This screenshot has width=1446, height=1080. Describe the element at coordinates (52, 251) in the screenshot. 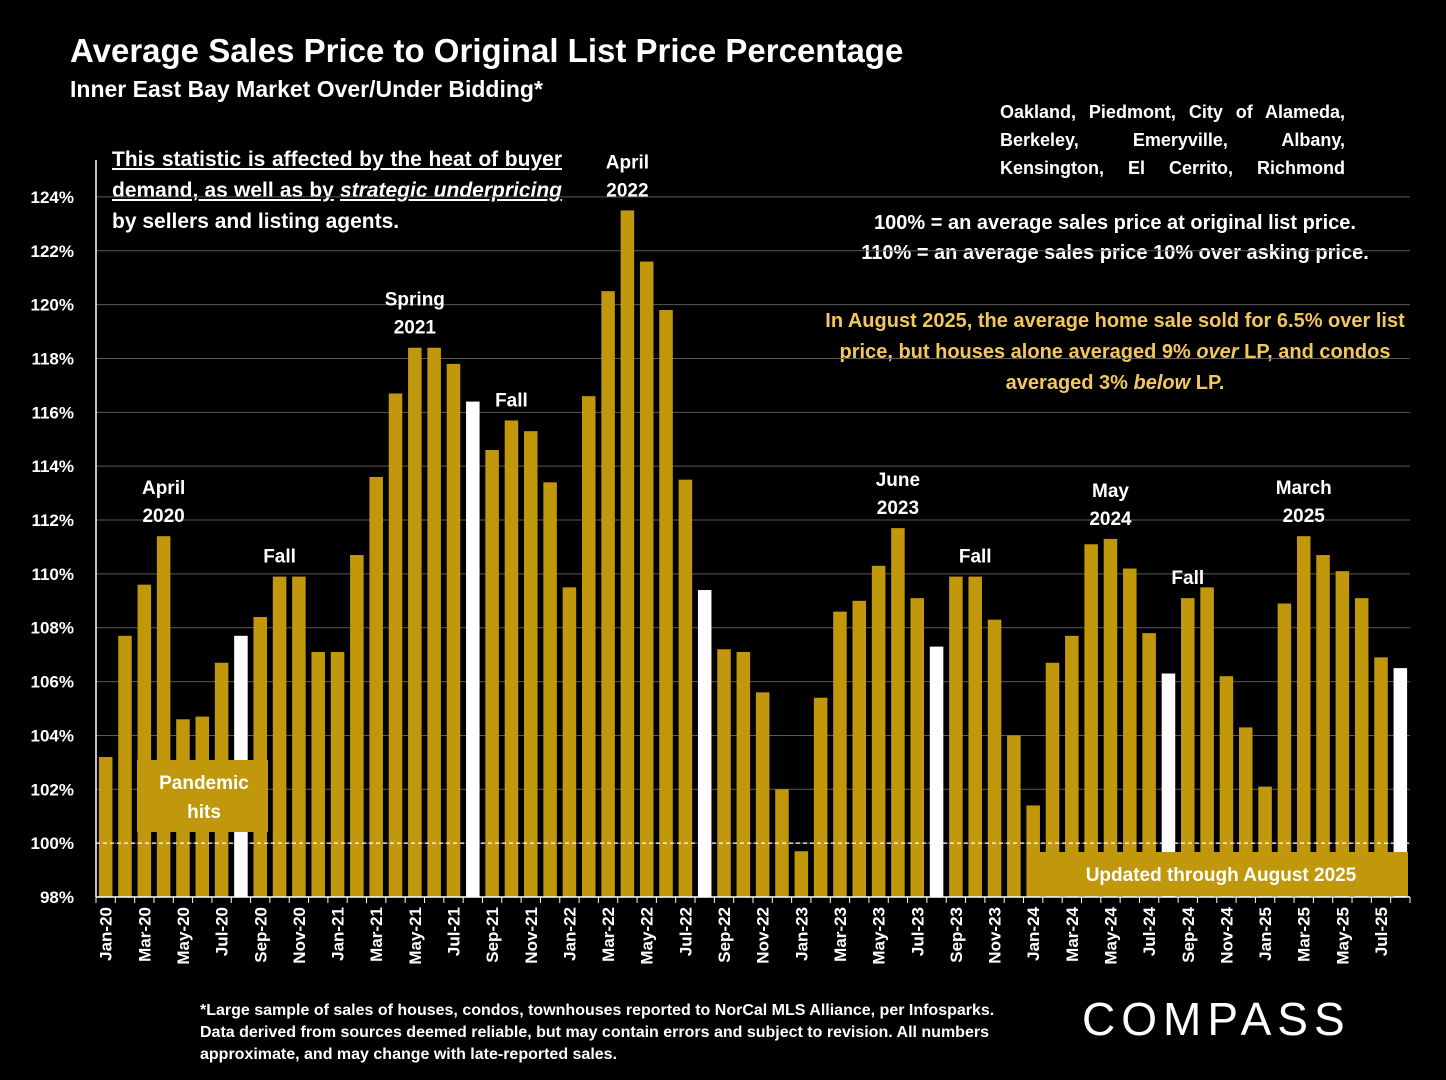

I see `y-tick-label: 122%` at that location.